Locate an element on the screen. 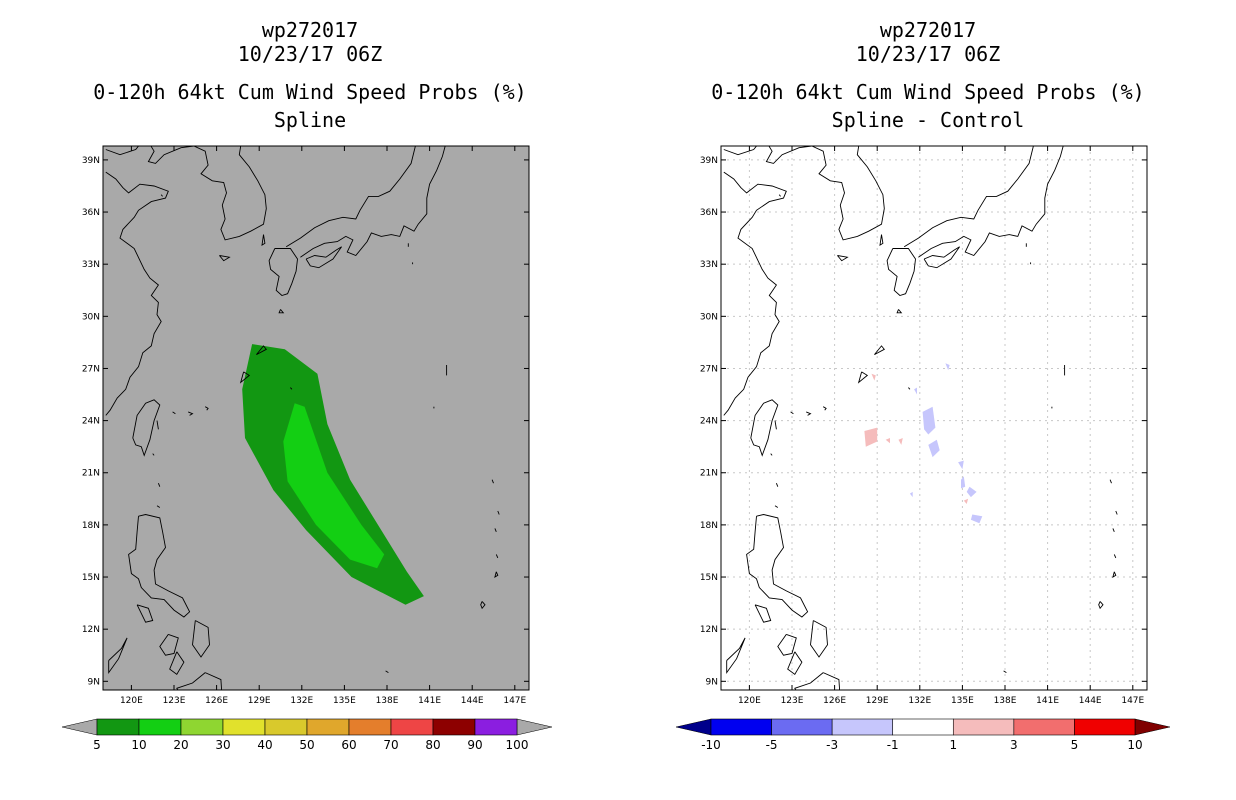  y-tick-label: 30N is located at coordinates (91, 317).